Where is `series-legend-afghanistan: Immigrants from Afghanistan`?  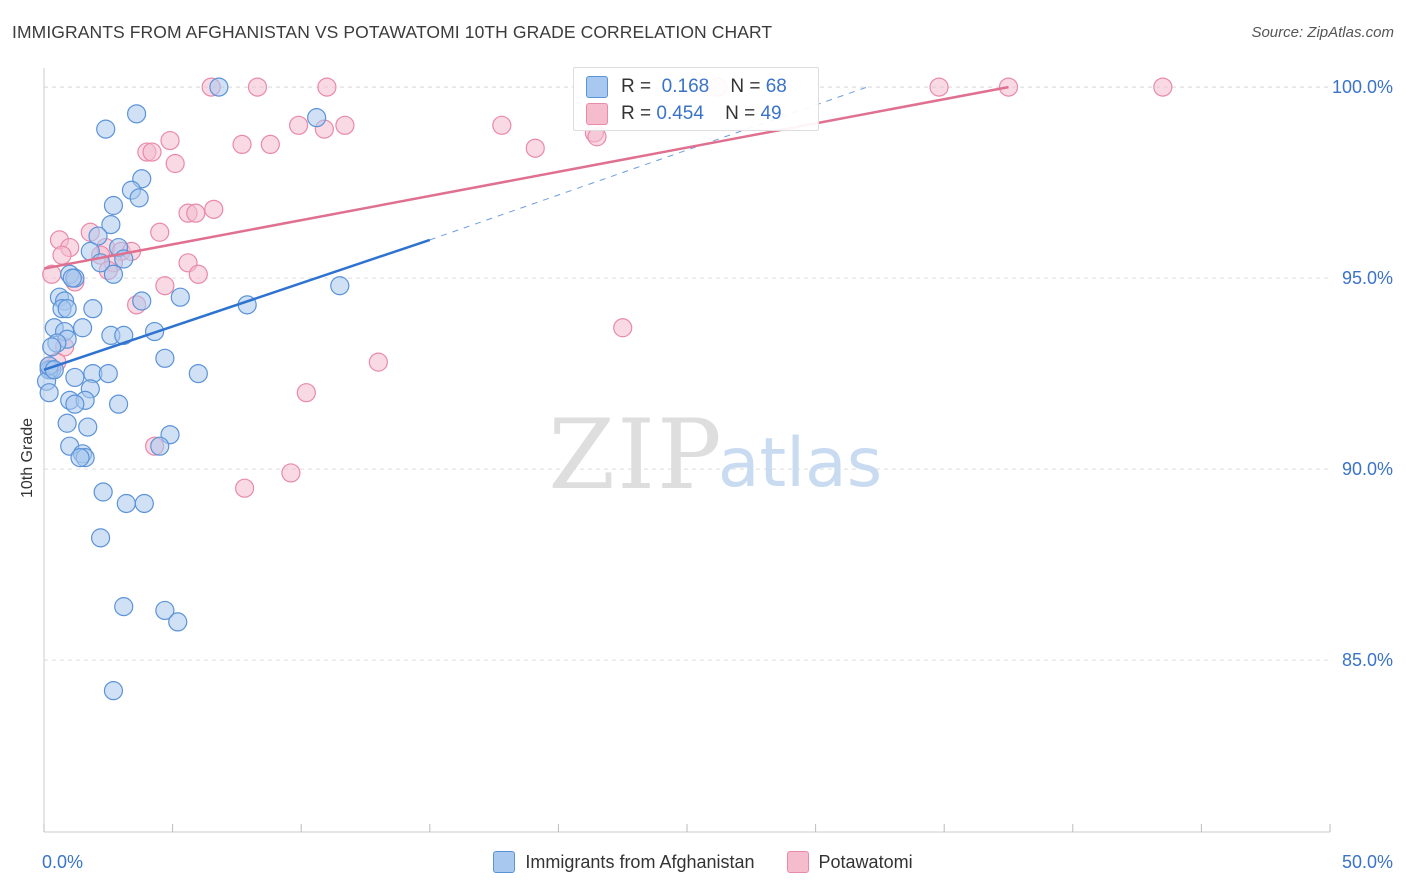
series-legend-afghanistan: Immigrants from Afghanistan is located at coordinates (624, 862).